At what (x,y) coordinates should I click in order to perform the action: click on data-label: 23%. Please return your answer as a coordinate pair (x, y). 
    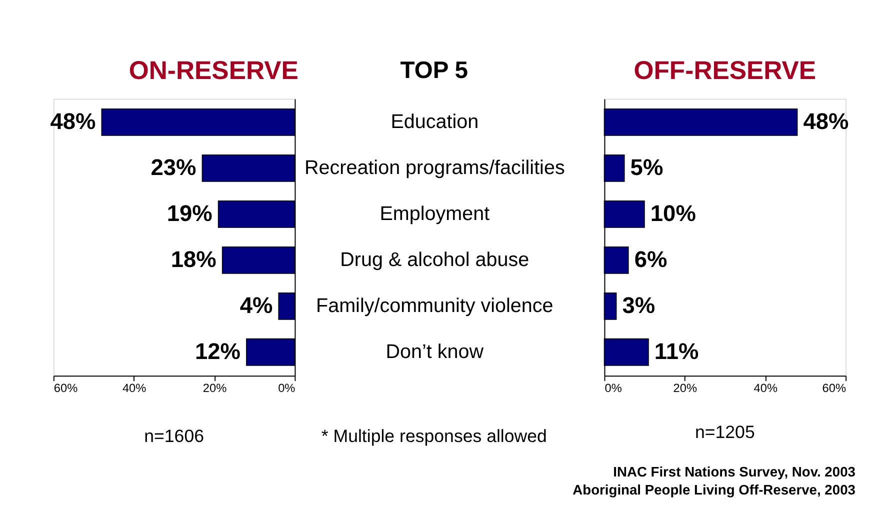
    Looking at the image, I should click on (173, 167).